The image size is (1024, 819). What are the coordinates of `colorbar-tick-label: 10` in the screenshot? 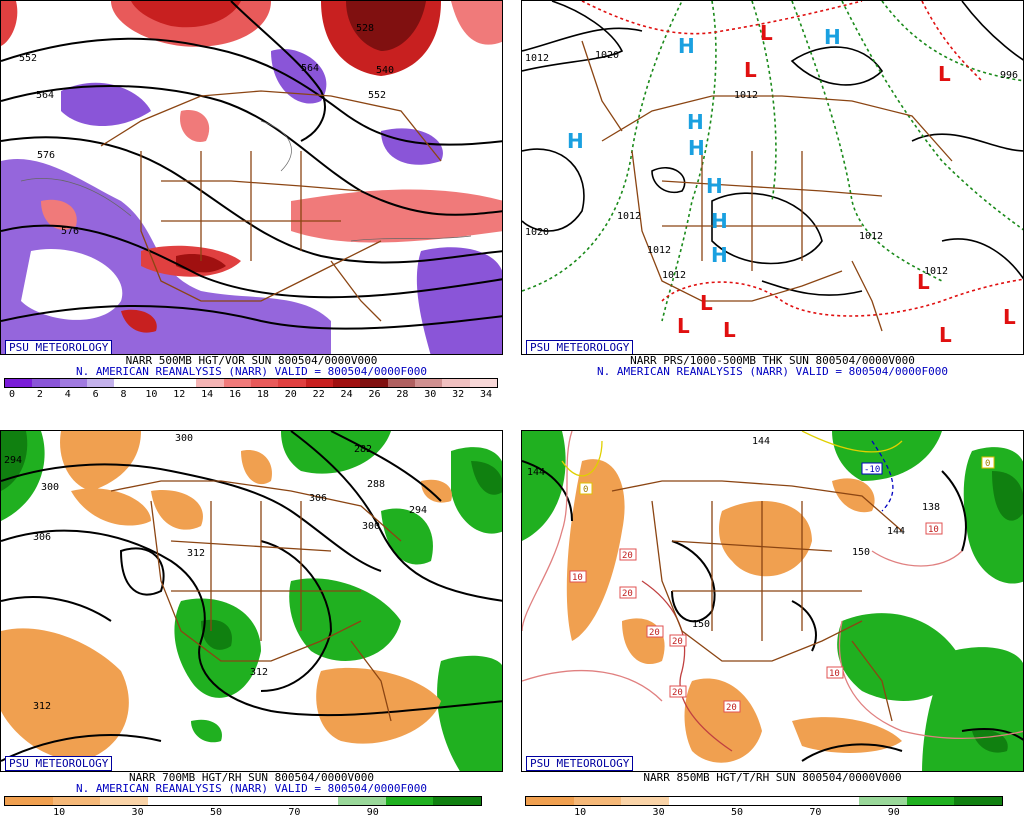 It's located at (580, 812).